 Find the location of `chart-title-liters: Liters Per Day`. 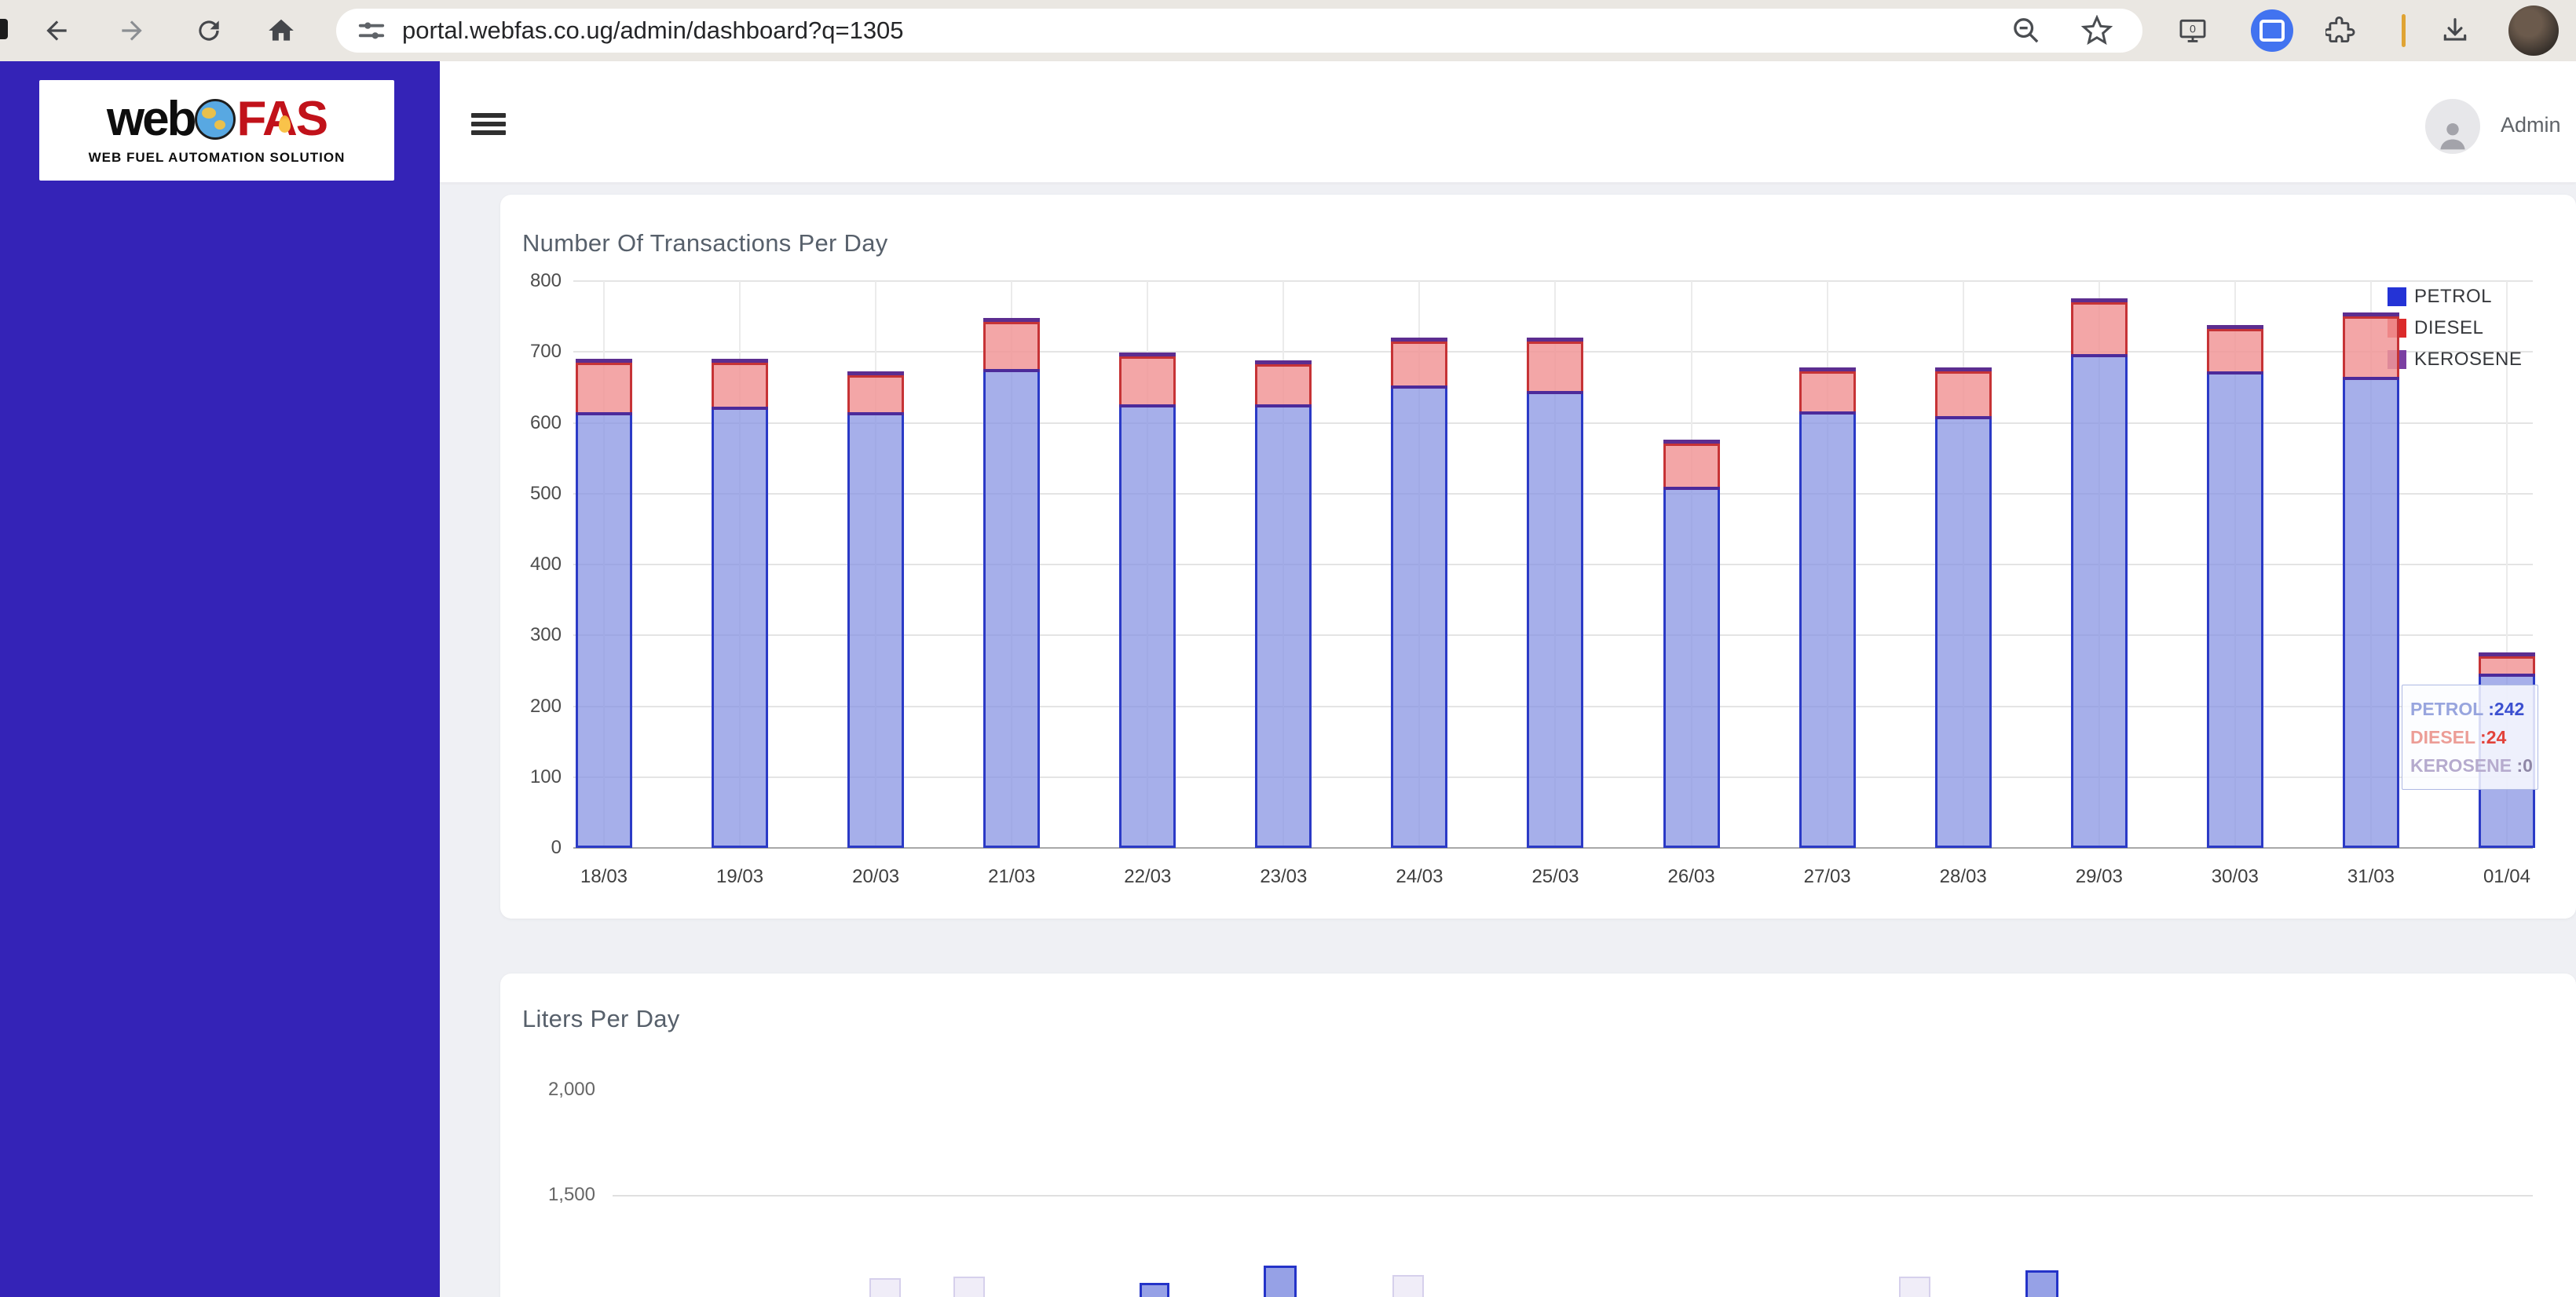

chart-title-liters: Liters Per Day is located at coordinates (601, 1019).